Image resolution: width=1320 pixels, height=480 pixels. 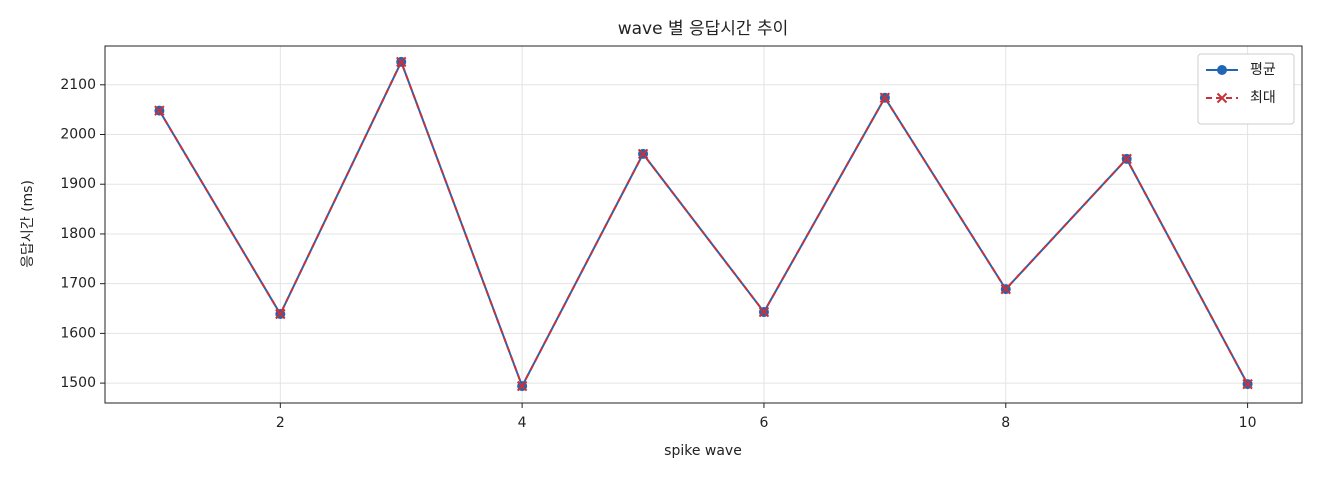 What do you see at coordinates (78, 383) in the screenshot?
I see `y-tick-label: 1500` at bounding box center [78, 383].